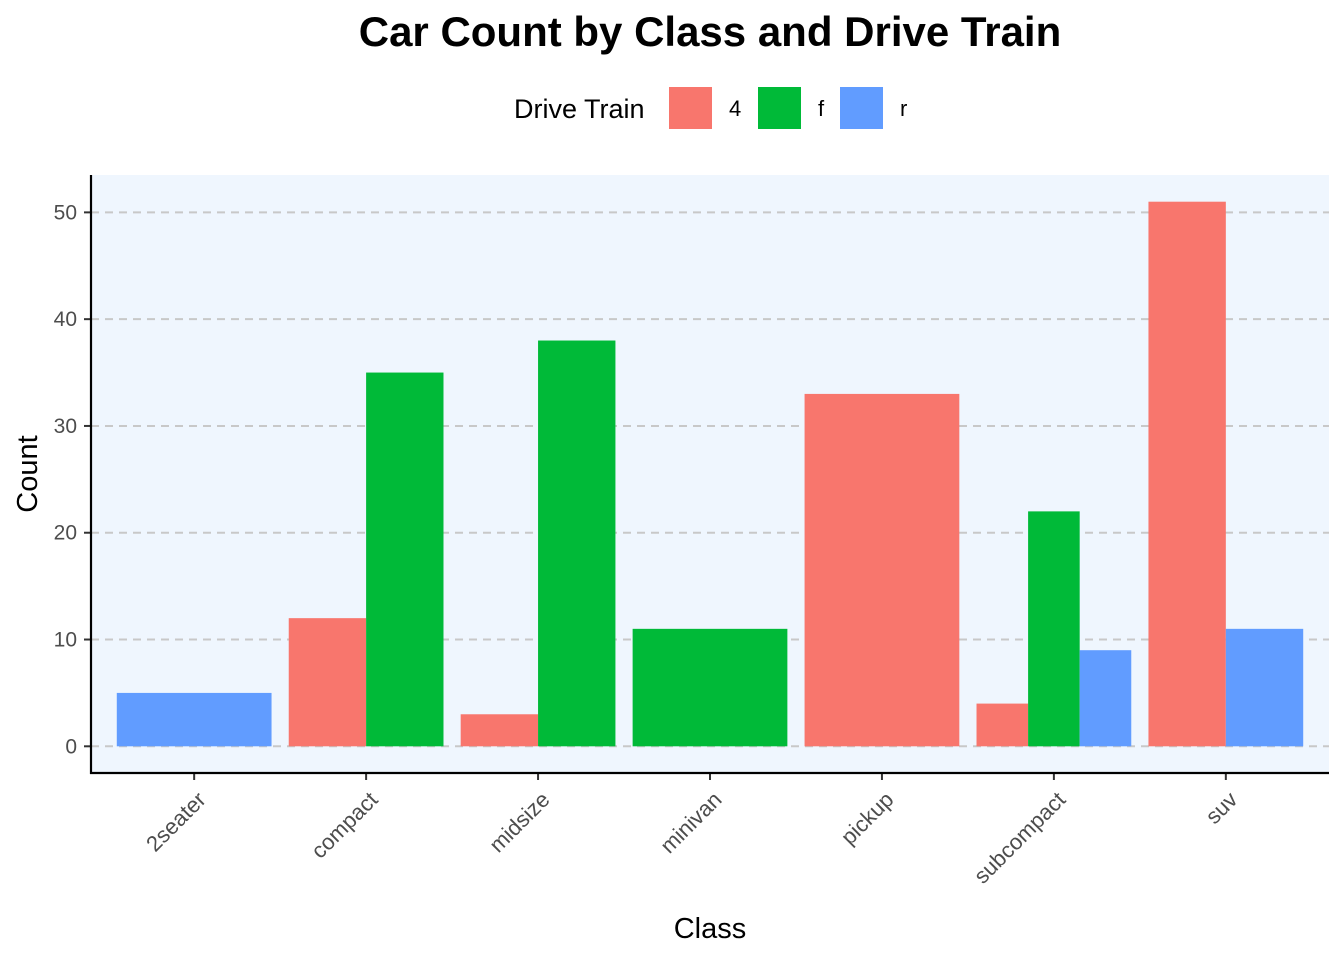 The height and width of the screenshot is (960, 1344). I want to click on x-tick-label: compact, so click(344, 825).